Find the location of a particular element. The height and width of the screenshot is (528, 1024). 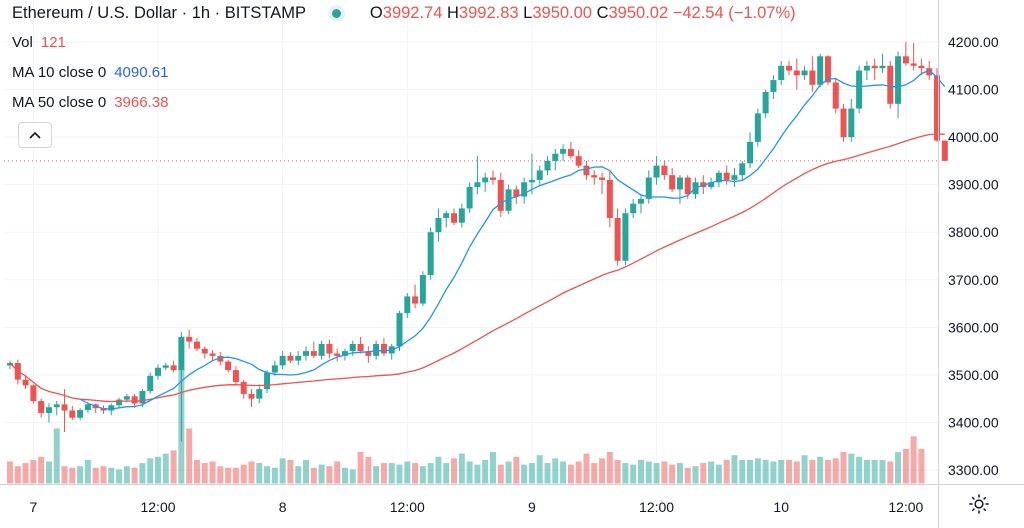

symbol-title: Ethereum / U.S. Dollar · 1h · BITSTAMP is located at coordinates (159, 13).